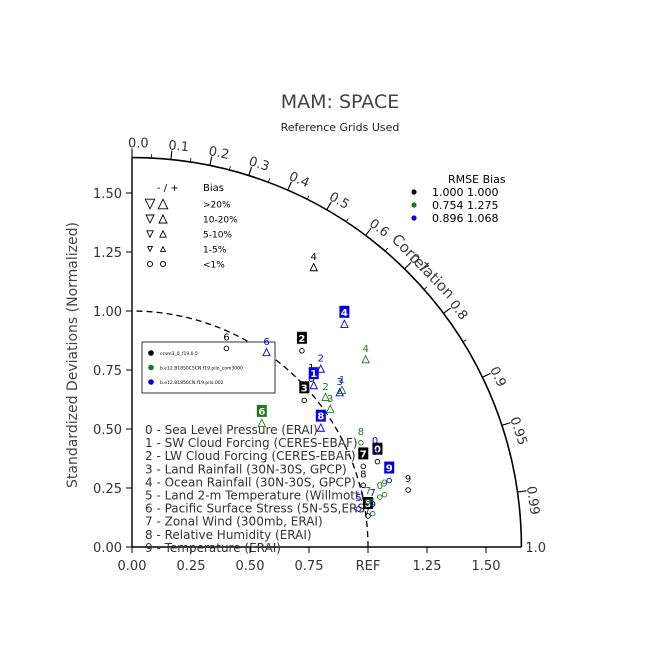 This screenshot has width=648, height=652. What do you see at coordinates (214, 266) in the screenshot?
I see `bias-legend-label: <1%` at bounding box center [214, 266].